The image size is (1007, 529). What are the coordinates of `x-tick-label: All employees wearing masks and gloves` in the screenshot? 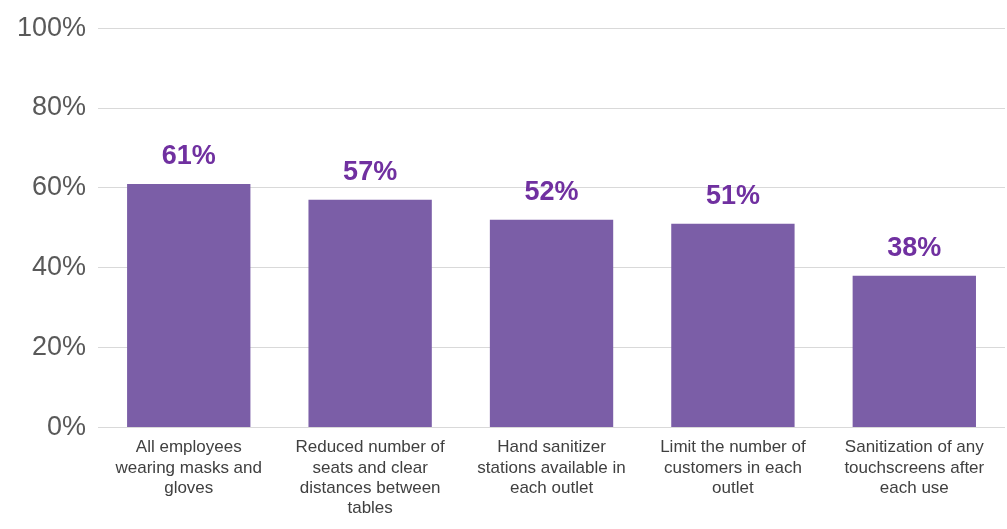 It's located at (188, 467).